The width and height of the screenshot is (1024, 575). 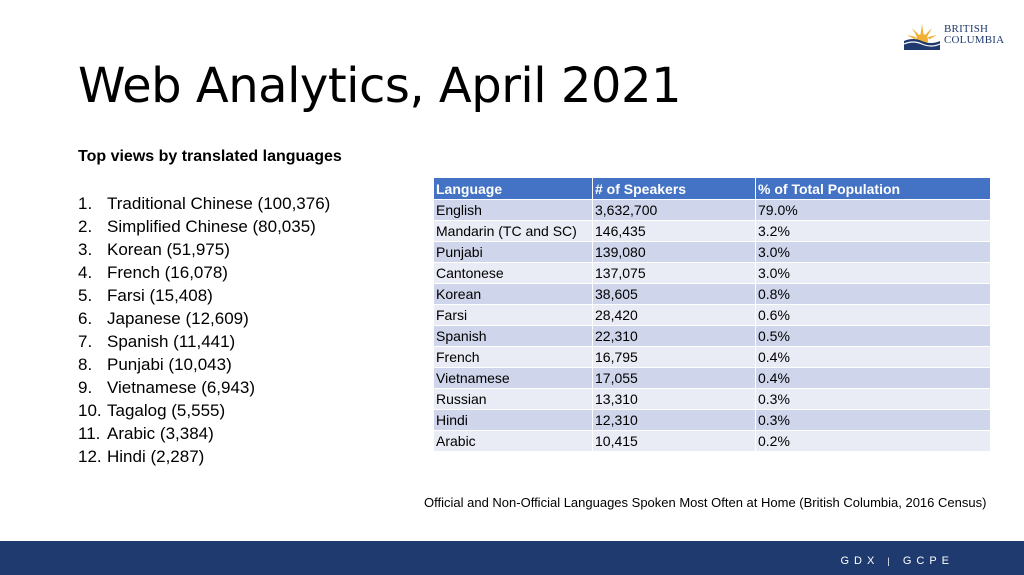 I want to click on cell-speakers: 3,632,700, so click(x=674, y=210).